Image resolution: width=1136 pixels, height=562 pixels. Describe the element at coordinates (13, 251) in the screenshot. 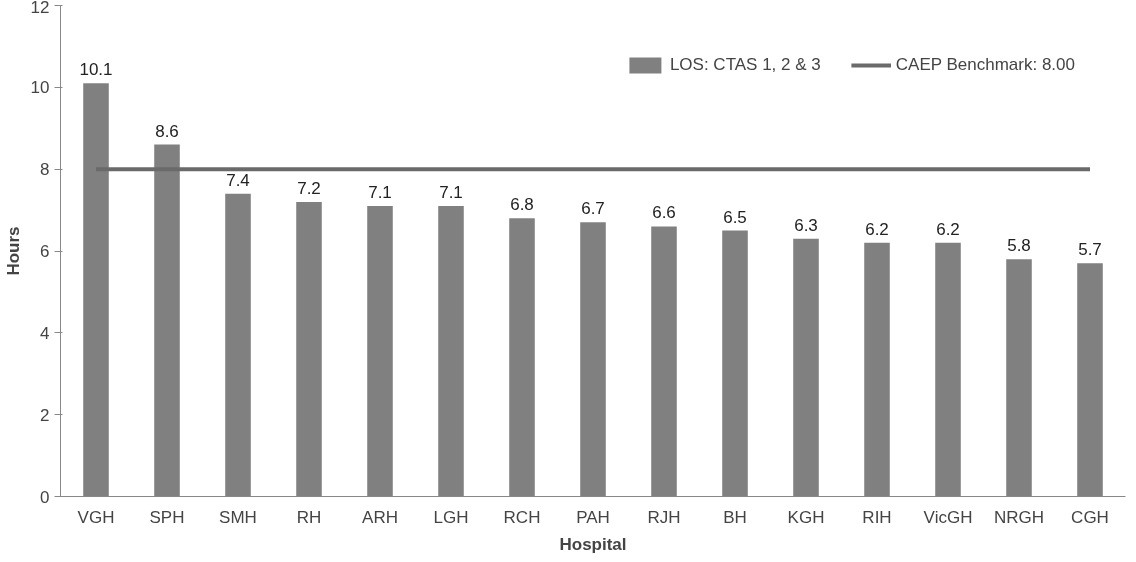

I see `y-axis-title: Hours` at that location.